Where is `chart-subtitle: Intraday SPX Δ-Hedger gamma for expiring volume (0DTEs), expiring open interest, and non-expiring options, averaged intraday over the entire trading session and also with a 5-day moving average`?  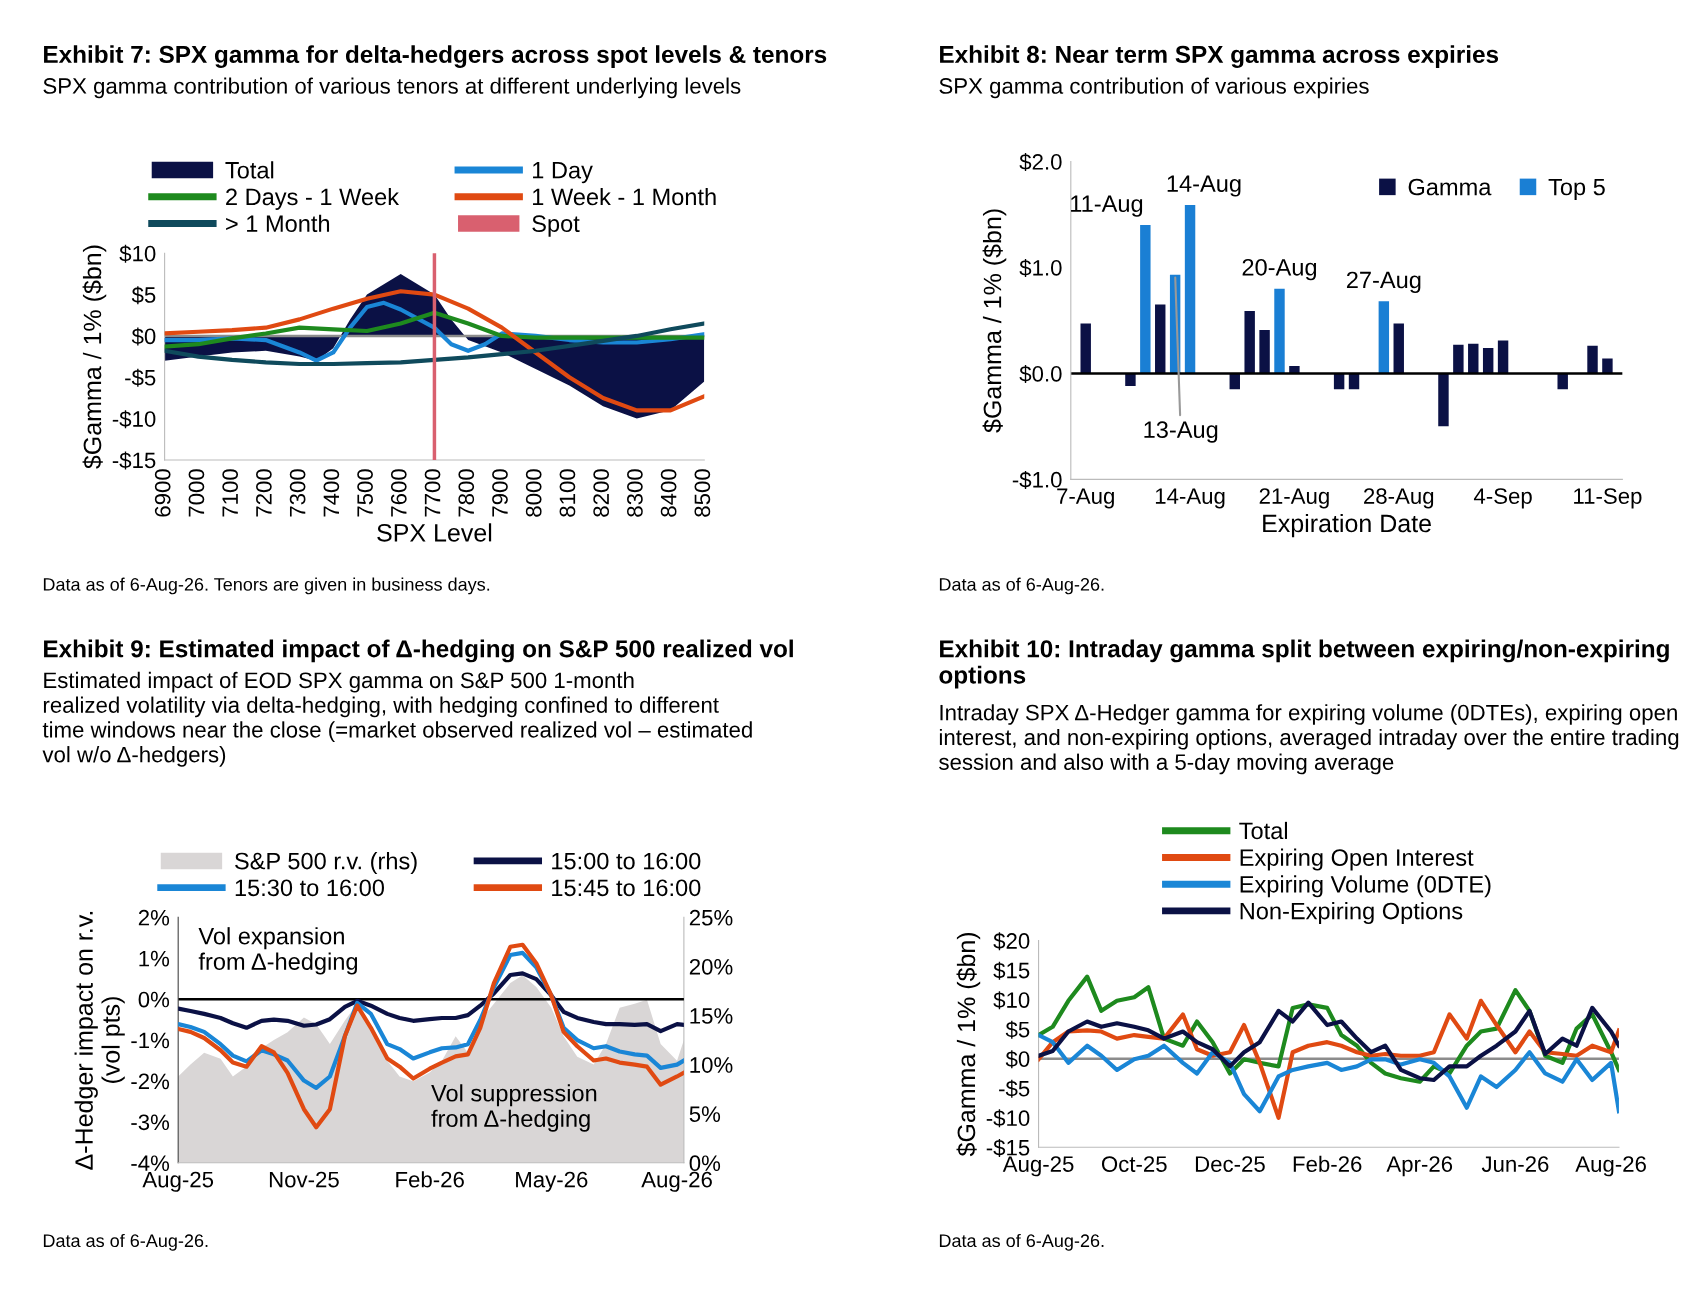
chart-subtitle: Intraday SPX Δ-Hedger gamma for expiring volume (0DTEs), expiring open interest, and non-expiring options, averaged intraday over the entire trading session and also with a 5-day moving average is located at coordinates (1309, 739).